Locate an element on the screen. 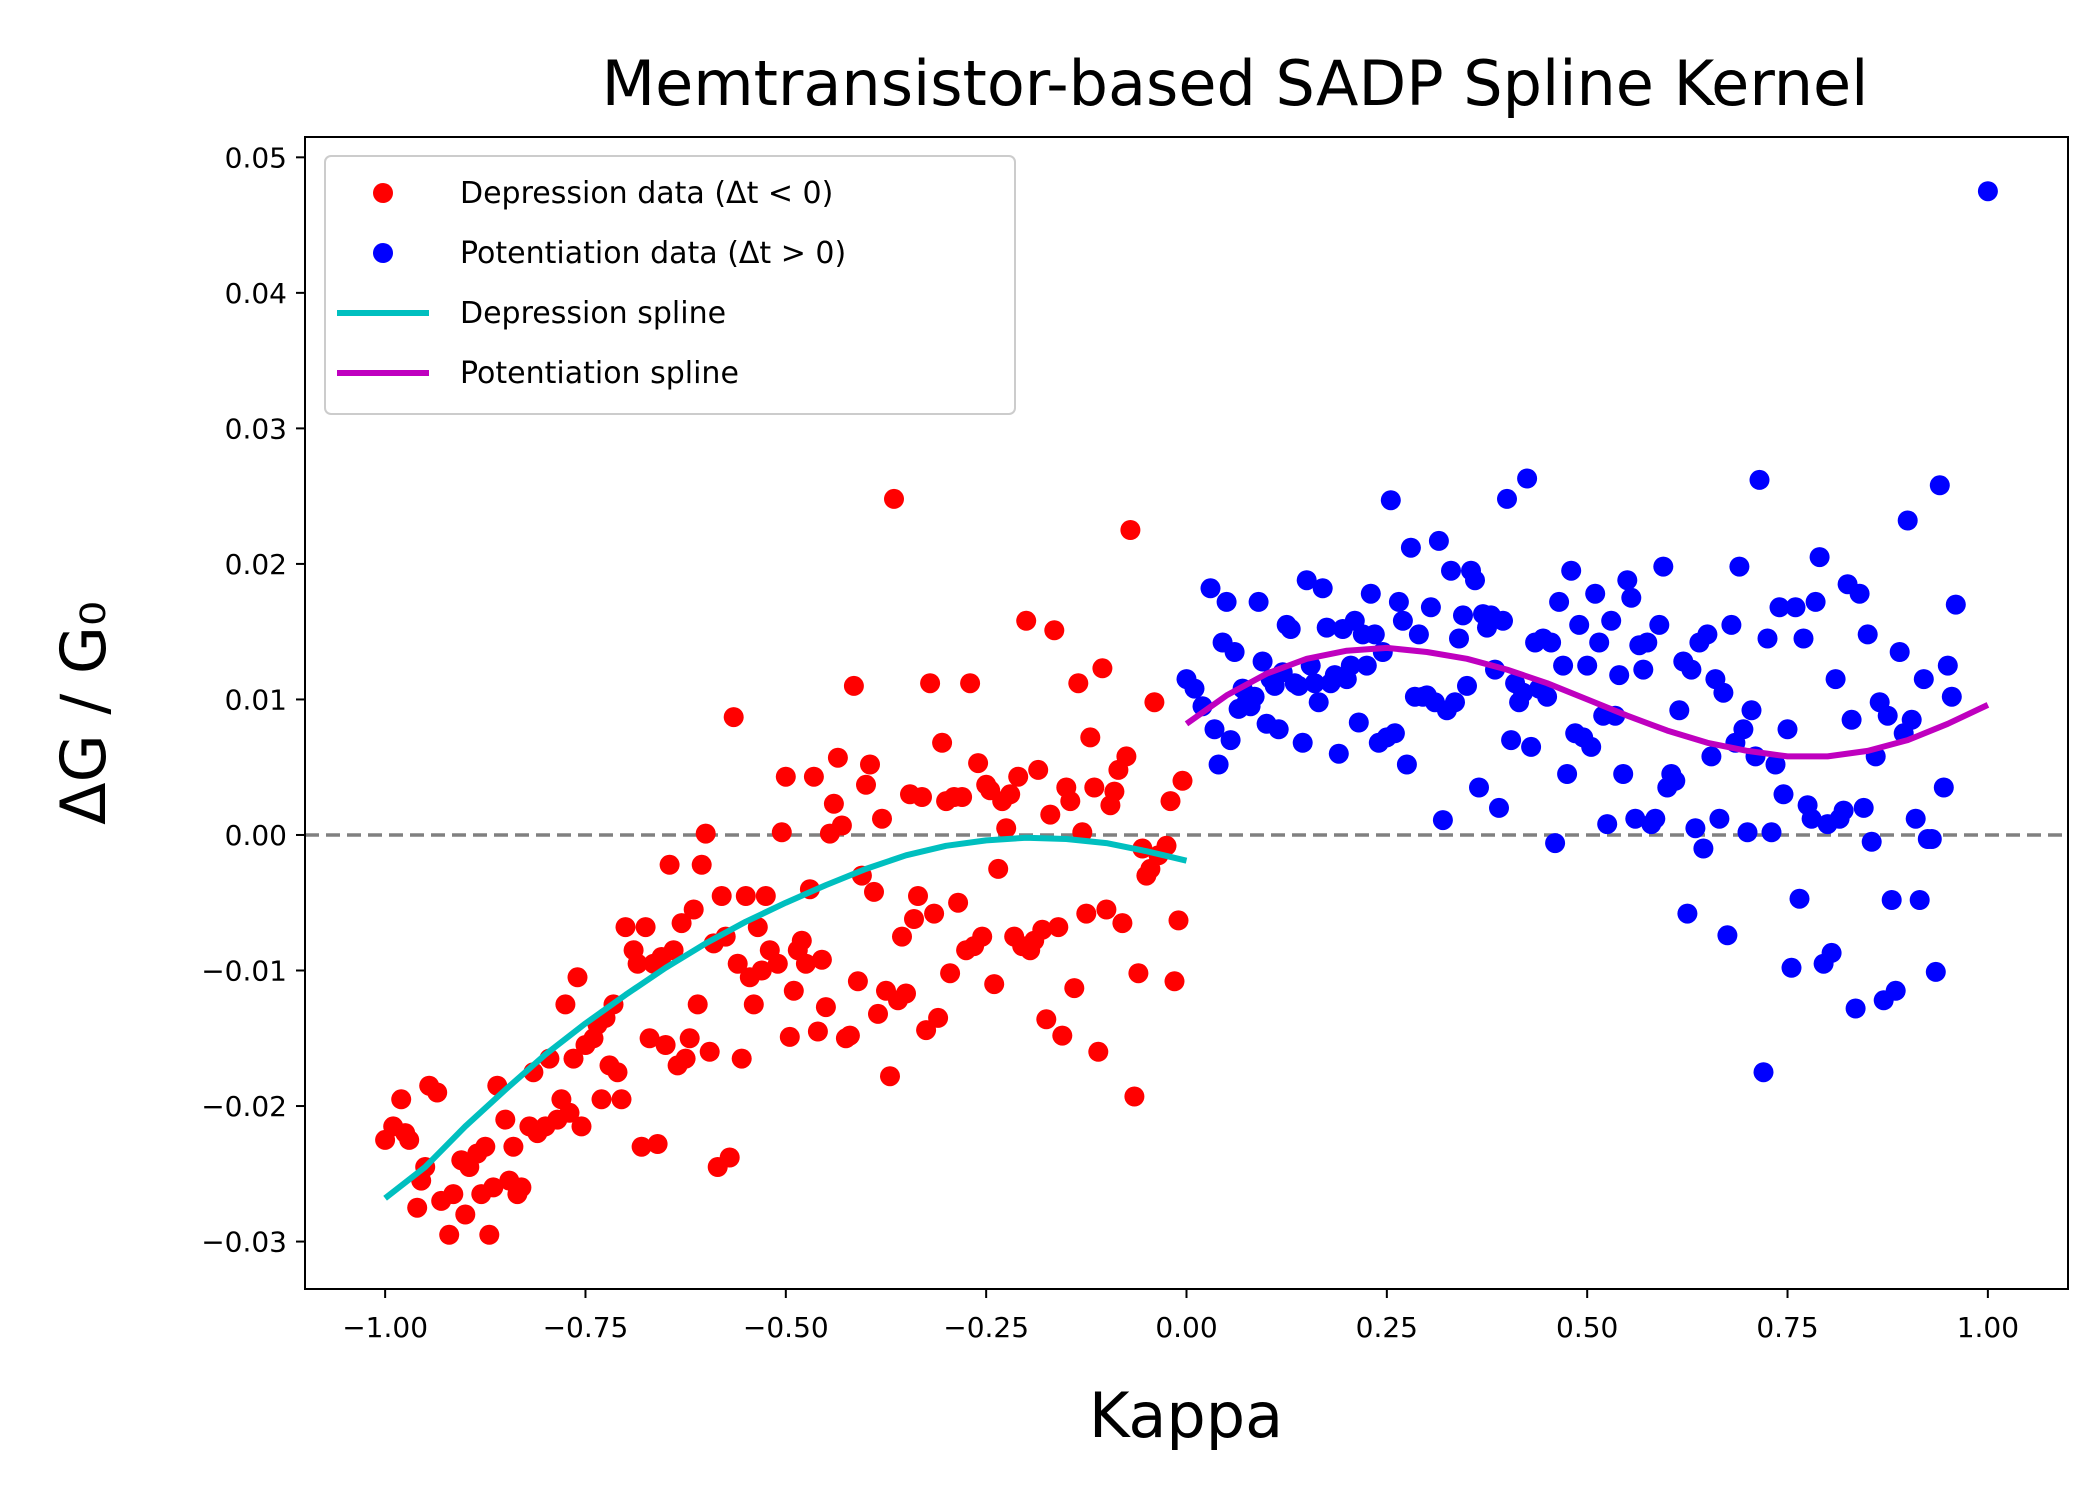  legend-label-potentiation-spline: Potentiation spline is located at coordinates (599, 373).